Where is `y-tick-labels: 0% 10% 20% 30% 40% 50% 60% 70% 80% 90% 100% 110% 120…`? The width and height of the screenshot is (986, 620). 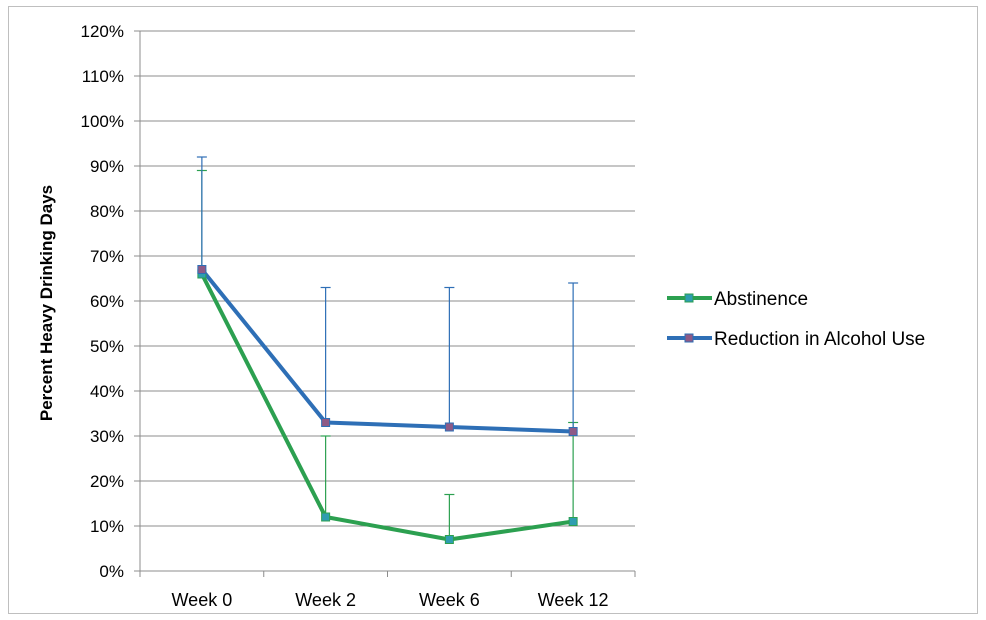 y-tick-labels: 0% 10% 20% 30% 40% 50% 60% 70% 80% 90% 100% 110% 120… is located at coordinates (102, 301).